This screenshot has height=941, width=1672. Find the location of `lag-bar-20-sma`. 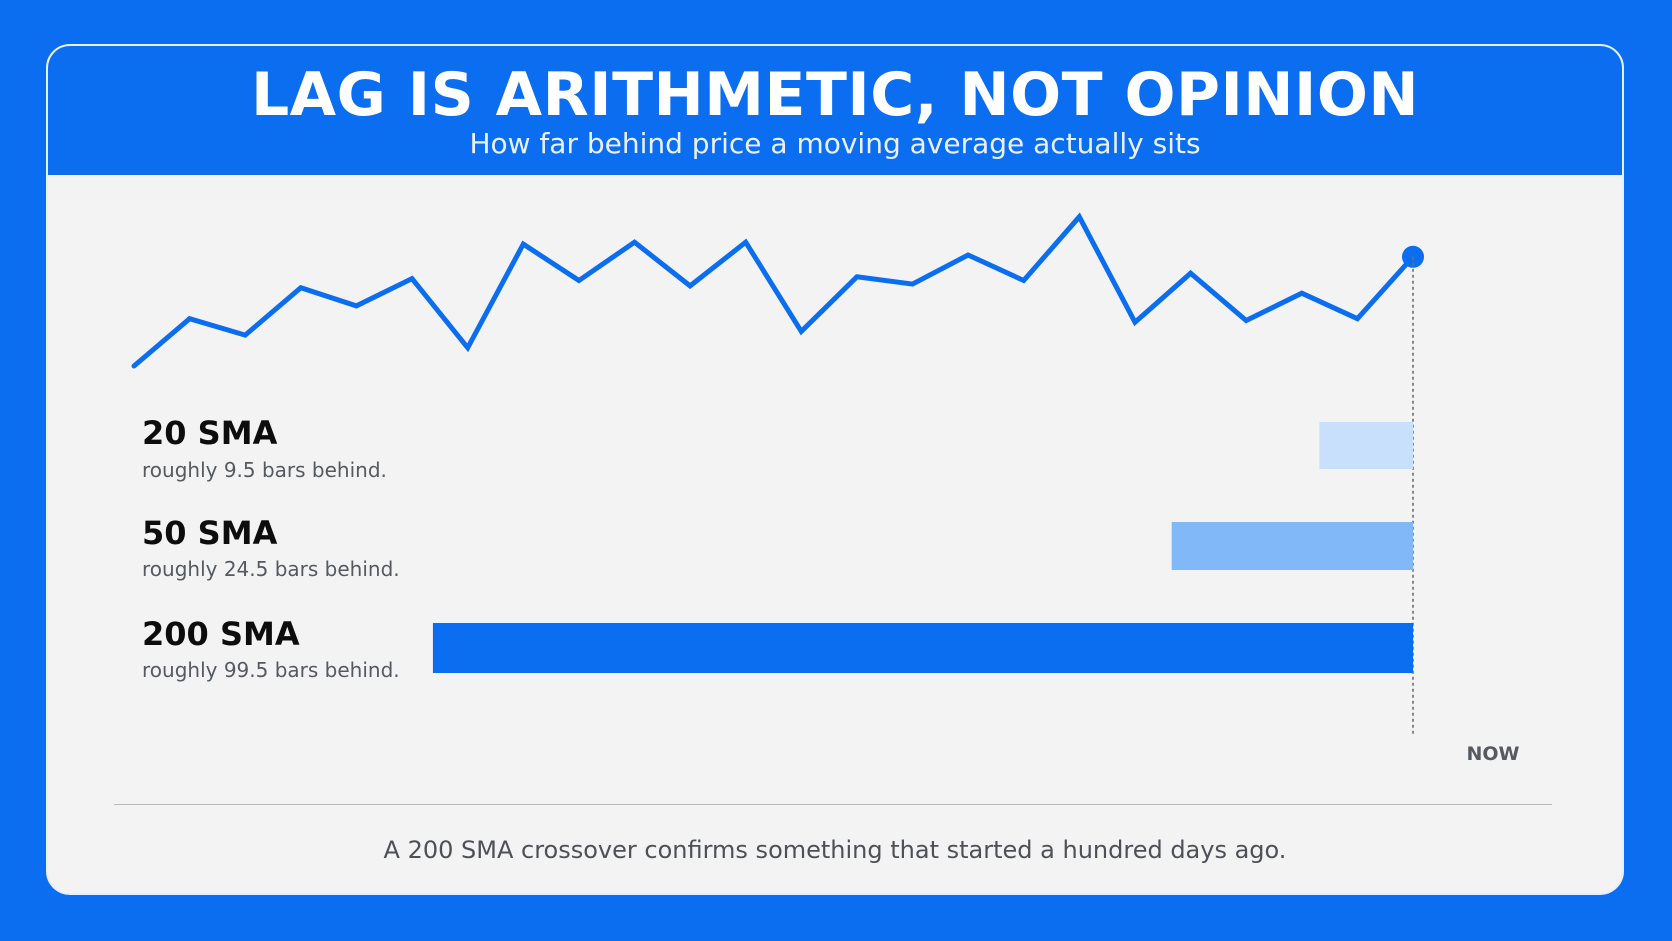

lag-bar-20-sma is located at coordinates (1366, 445).